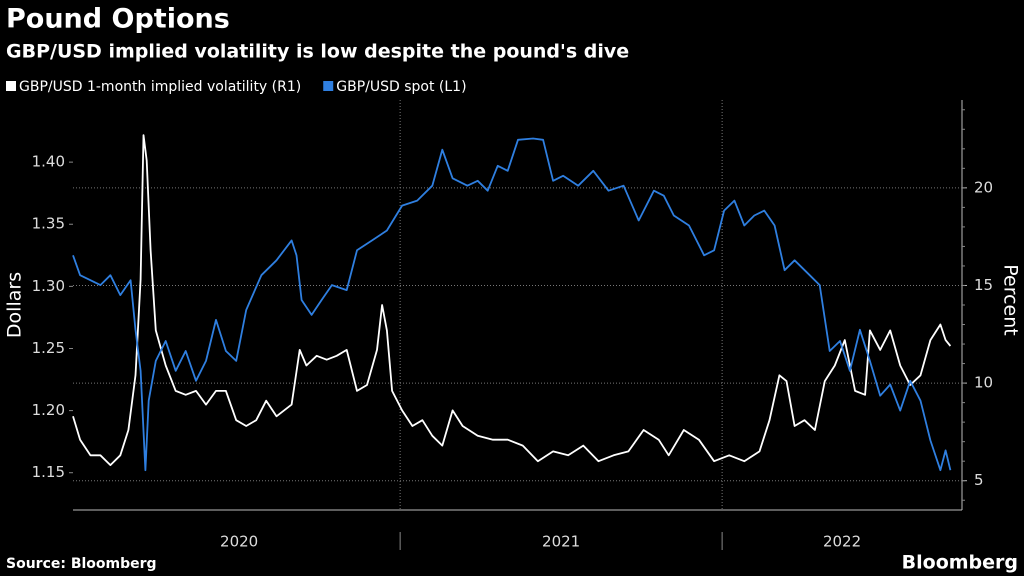  What do you see at coordinates (118, 19) in the screenshot?
I see `chart-title: Pound Options` at bounding box center [118, 19].